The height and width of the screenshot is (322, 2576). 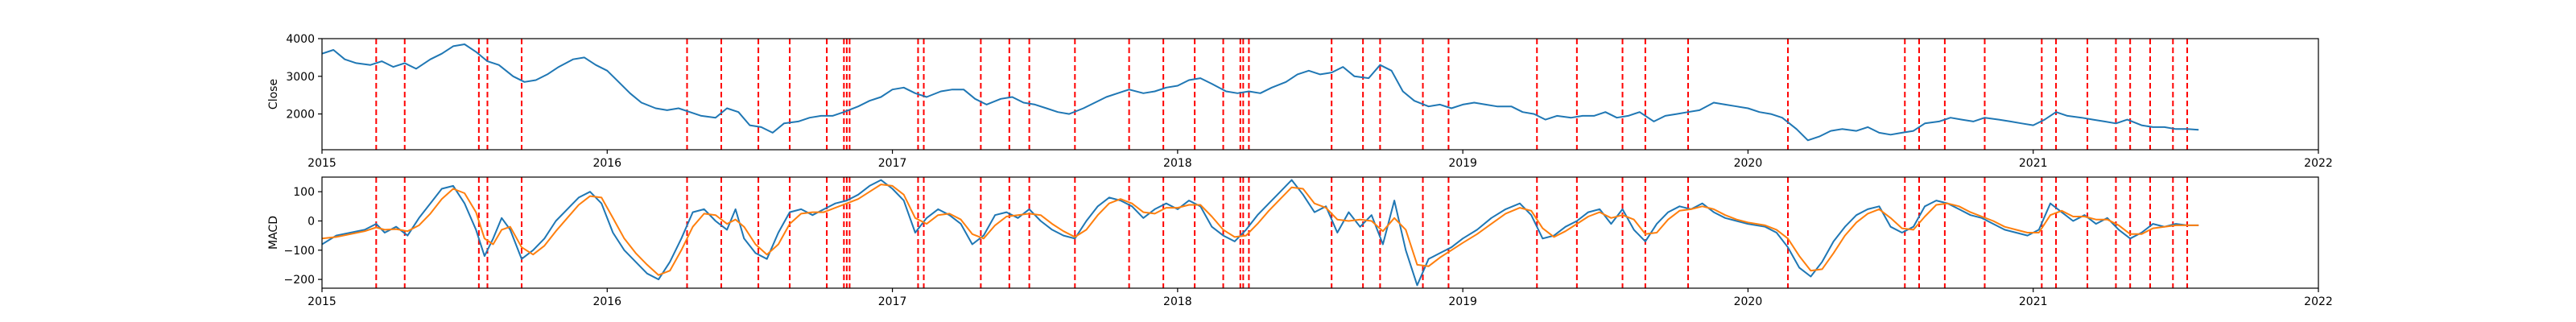 I want to click on close-y-tick-label: 2000, so click(x=300, y=116).